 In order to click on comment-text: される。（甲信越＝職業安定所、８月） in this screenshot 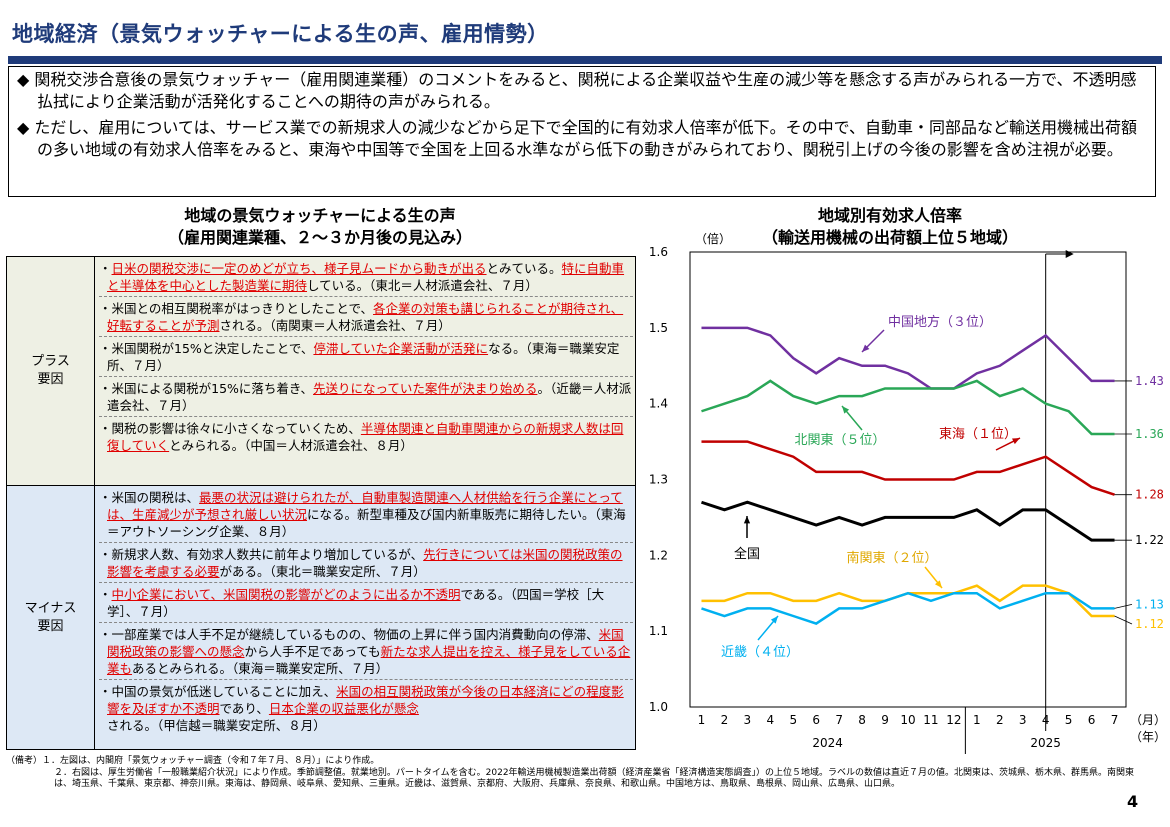, I will do `click(216, 725)`.